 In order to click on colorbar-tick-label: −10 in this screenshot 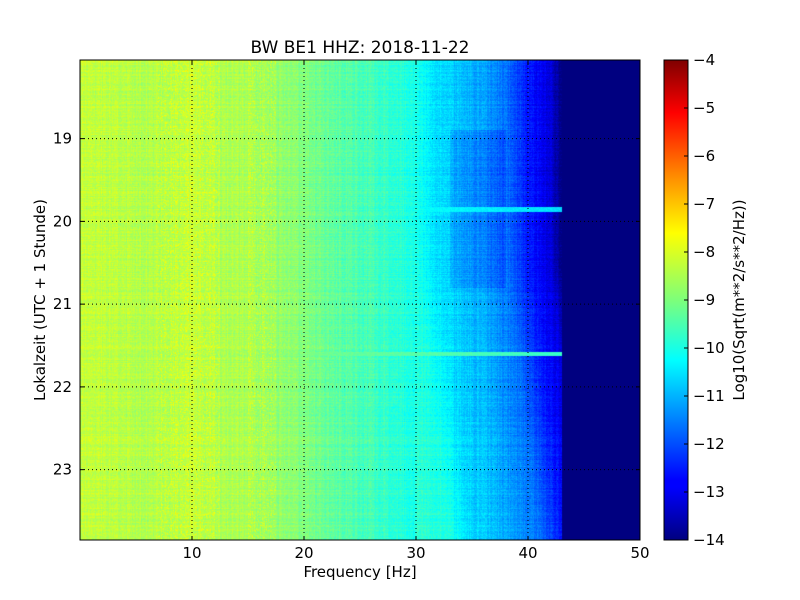, I will do `click(709, 348)`.